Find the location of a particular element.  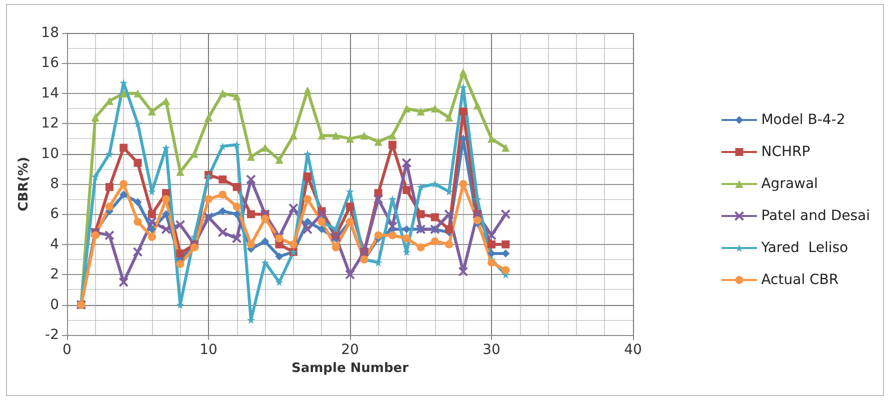

legend-label: Patel and Desai is located at coordinates (815, 216).